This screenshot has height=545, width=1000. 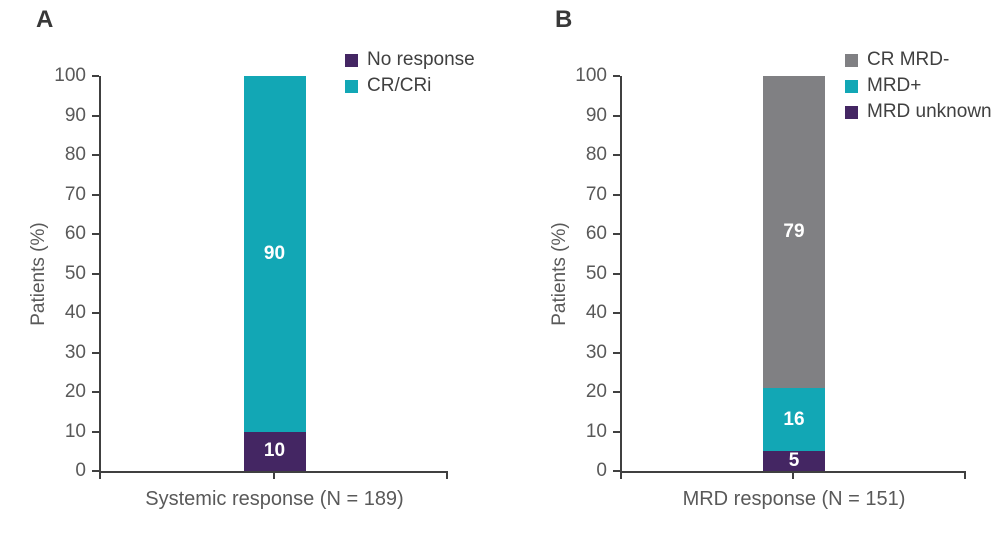 I want to click on bar-segment-mrd-unknown: 5, so click(x=794, y=461).